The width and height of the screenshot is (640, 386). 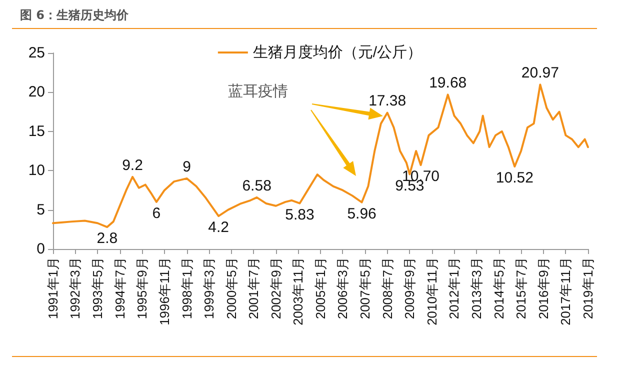 I want to click on data-label: 20.97, so click(x=540, y=73).